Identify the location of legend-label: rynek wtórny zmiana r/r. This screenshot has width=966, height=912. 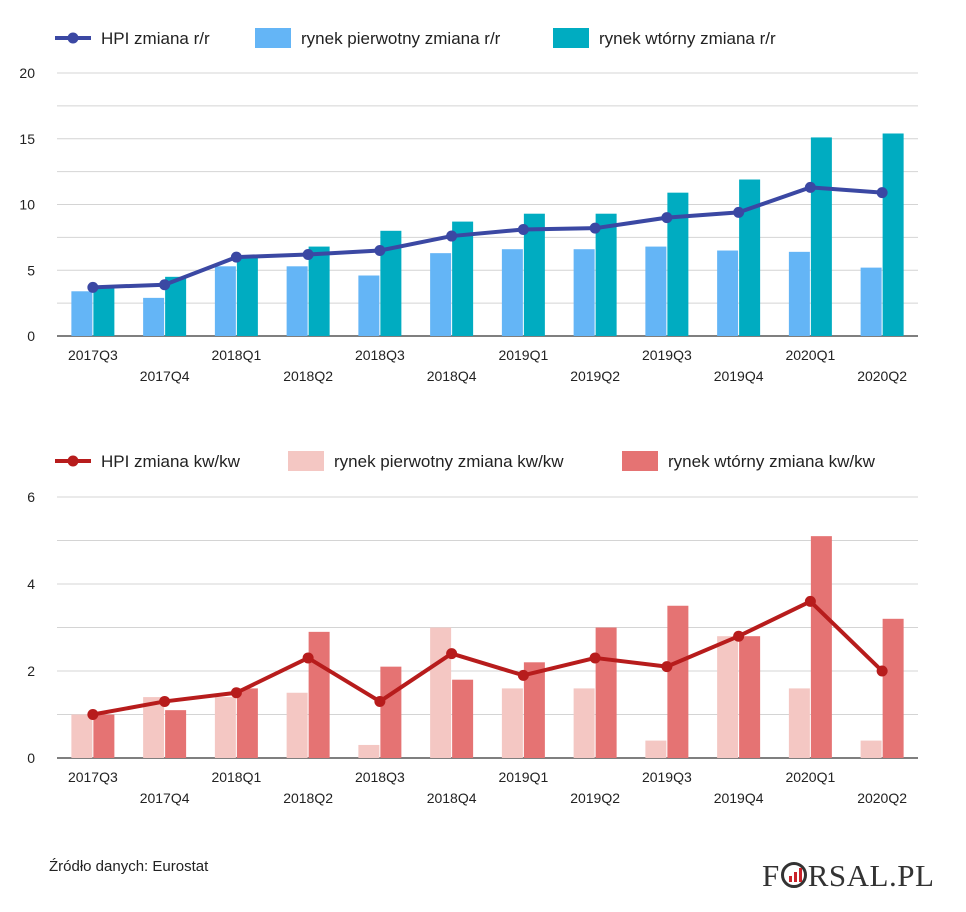
(687, 38).